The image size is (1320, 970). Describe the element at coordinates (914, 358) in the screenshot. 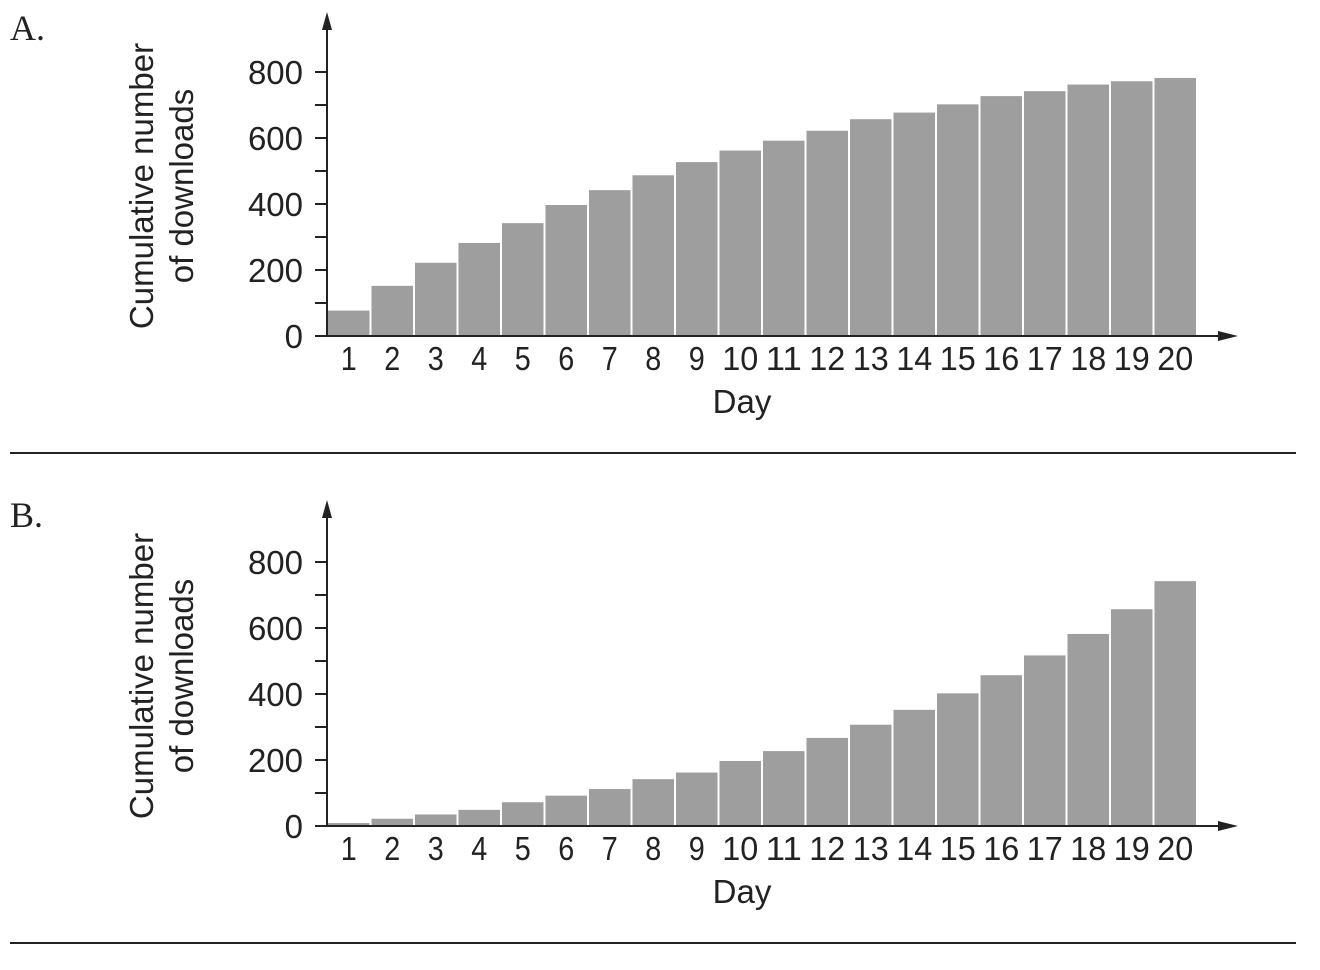

I see `panel-a-x-tick-label-14: 14` at that location.